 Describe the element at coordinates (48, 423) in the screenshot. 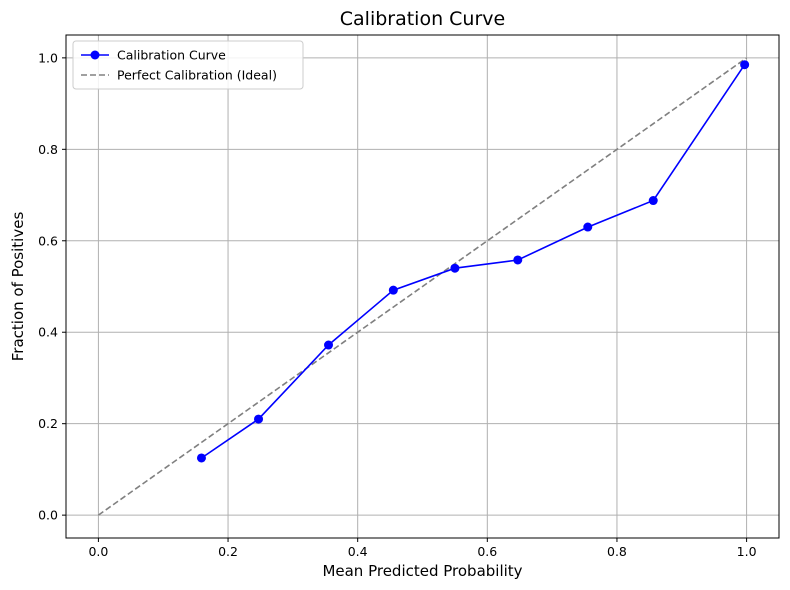

I see `y-tick-label: 0.2` at that location.